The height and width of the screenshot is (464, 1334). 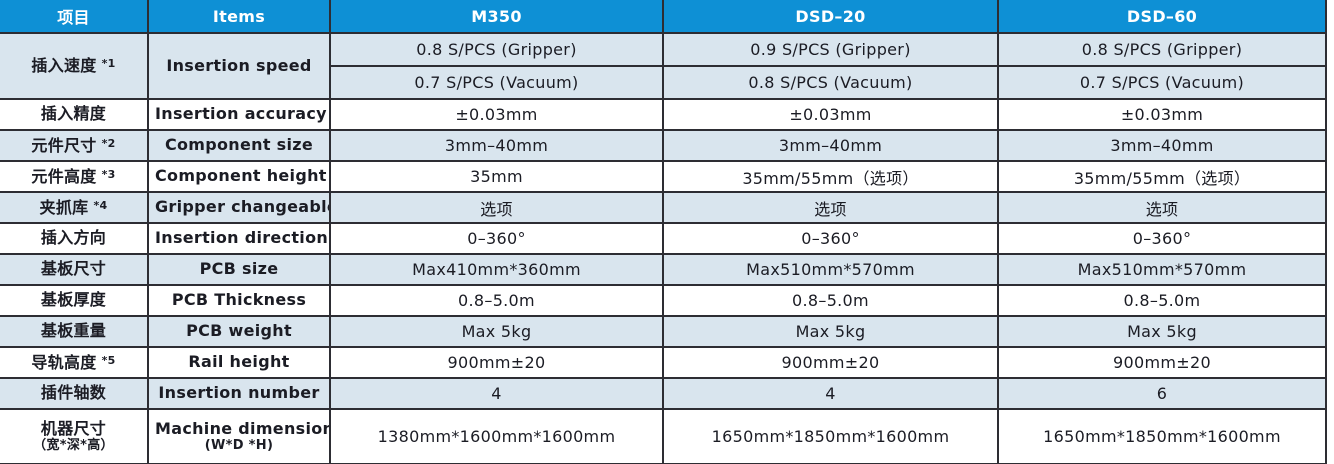 What do you see at coordinates (73, 429) in the screenshot?
I see `row-label-zh-text: 机器尺寸` at bounding box center [73, 429].